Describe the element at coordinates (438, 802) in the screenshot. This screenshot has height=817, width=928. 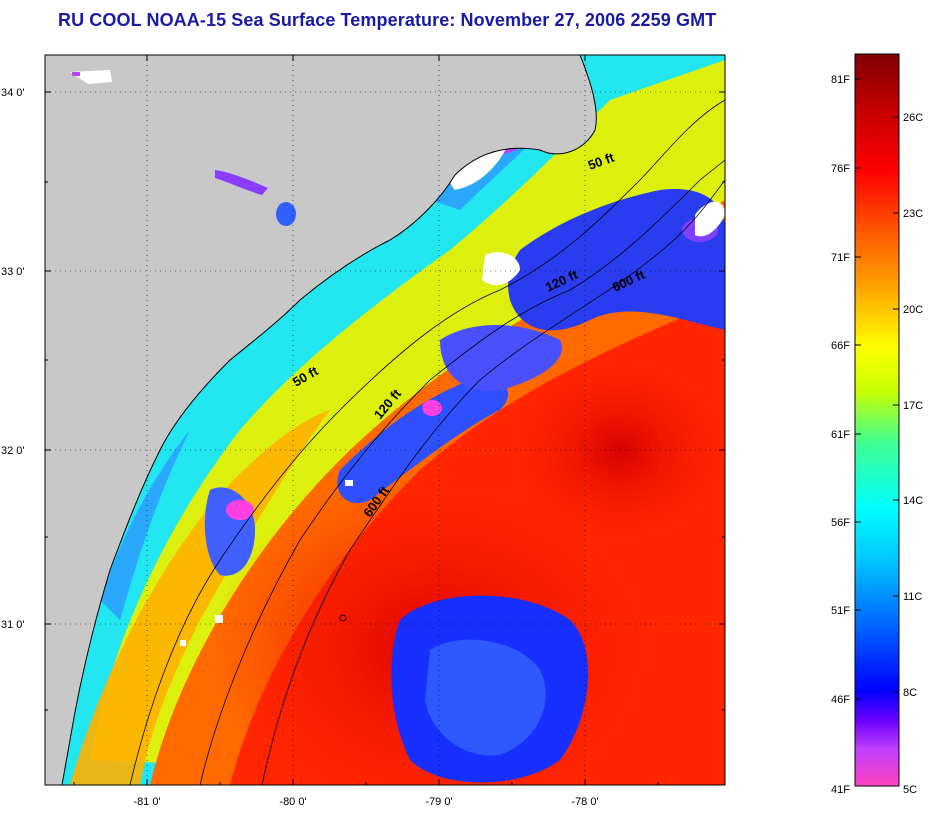
I see `lon-tick-label: -79 0'` at that location.